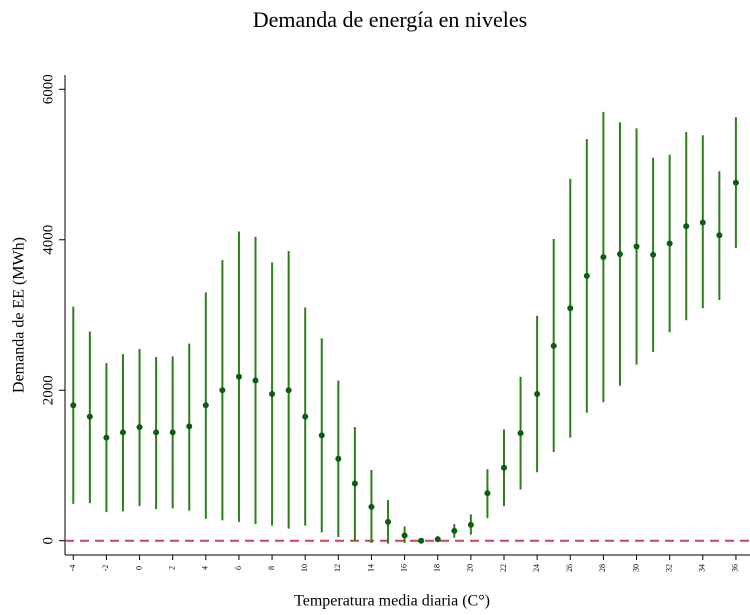 The image size is (750, 615). What do you see at coordinates (238, 568) in the screenshot?
I see `x-tick-label: 6` at bounding box center [238, 568].